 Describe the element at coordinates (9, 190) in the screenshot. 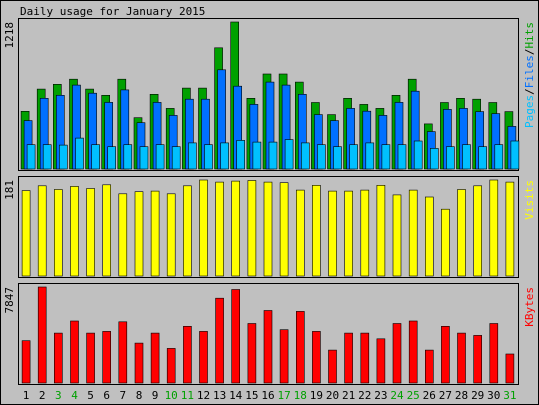

I see `y-max-label-visits: 181` at that location.